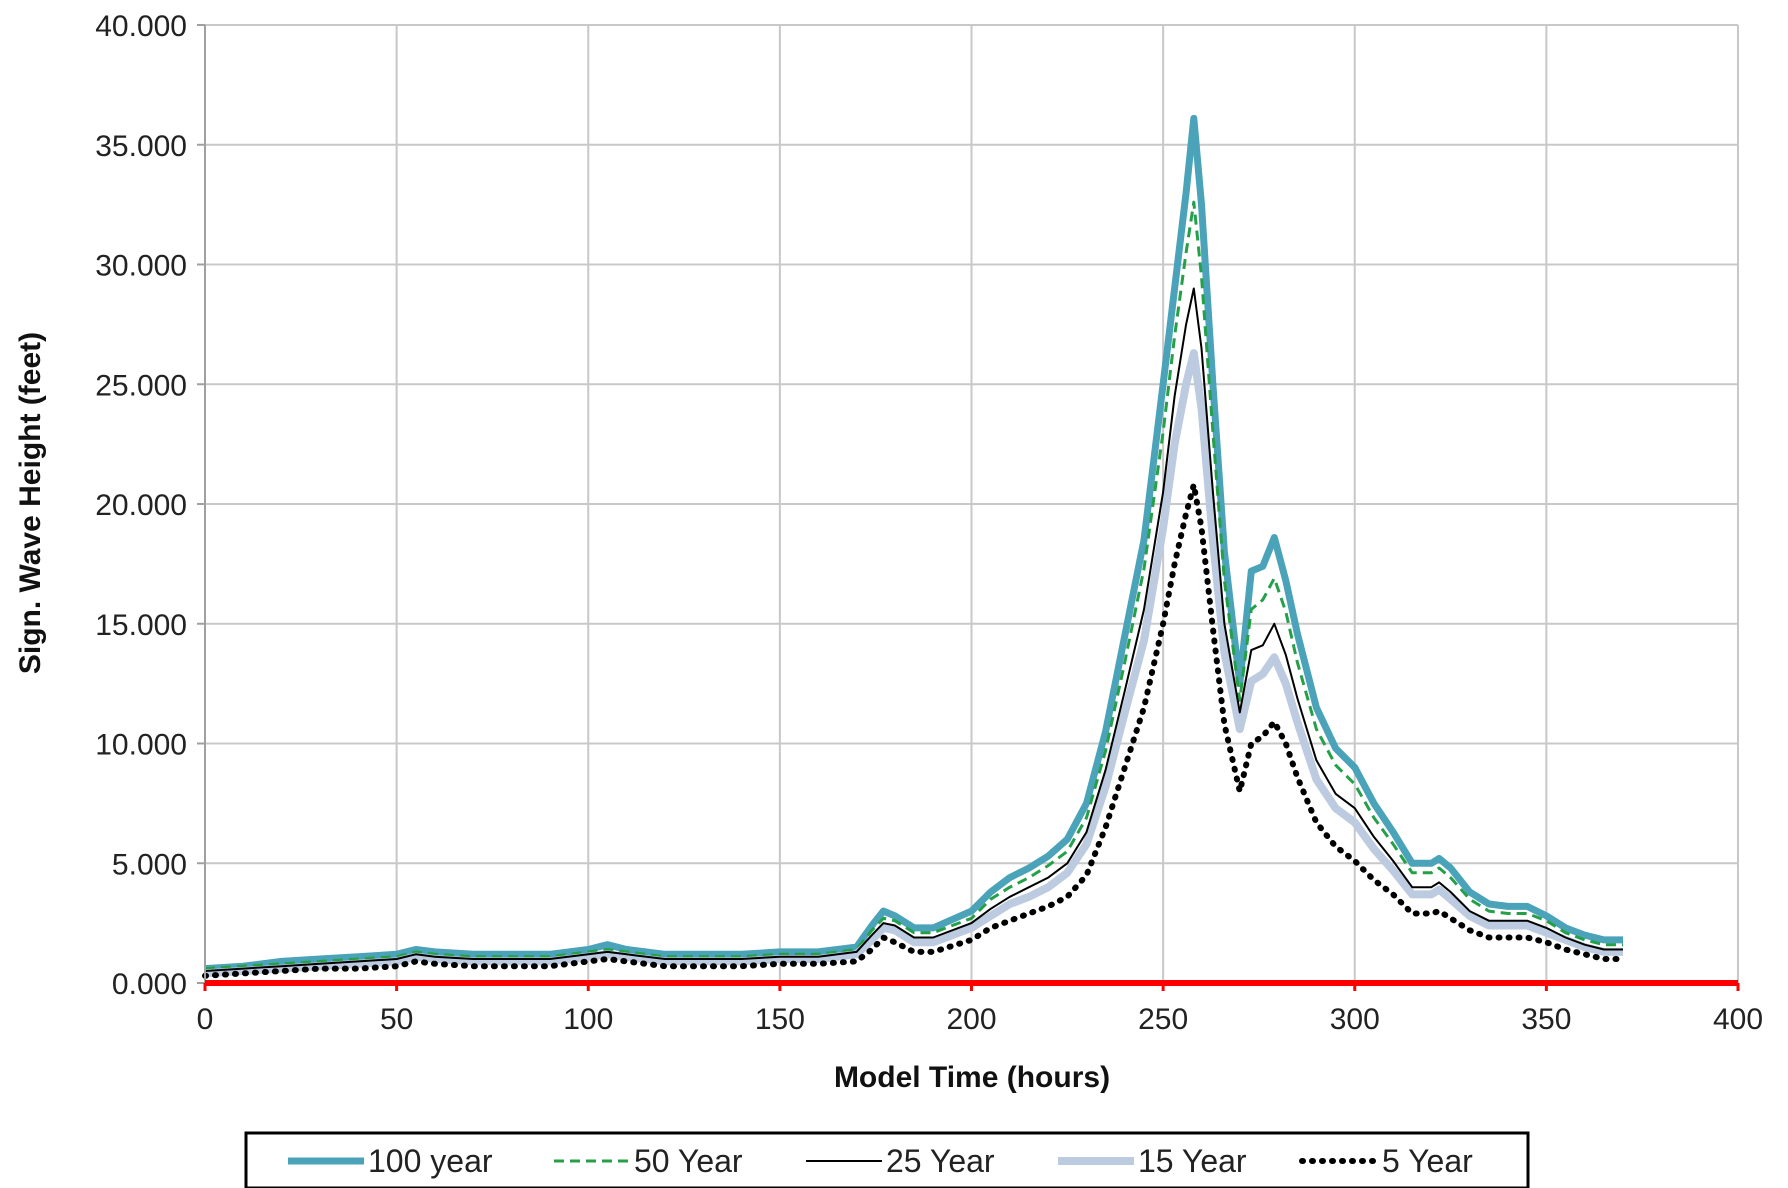  What do you see at coordinates (1355, 1019) in the screenshot?
I see `x-tick-label: 300` at bounding box center [1355, 1019].